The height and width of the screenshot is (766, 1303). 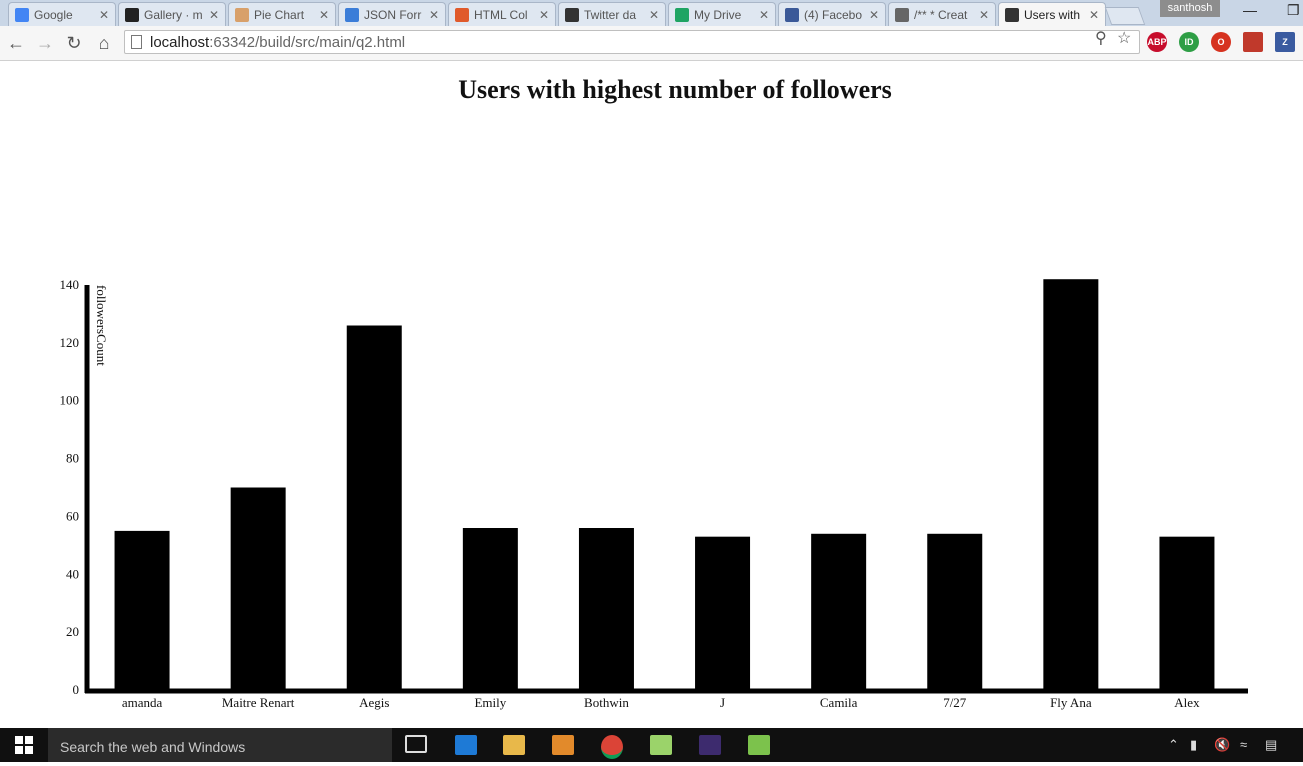 I want to click on extension-icon: Z, so click(x=1285, y=42).